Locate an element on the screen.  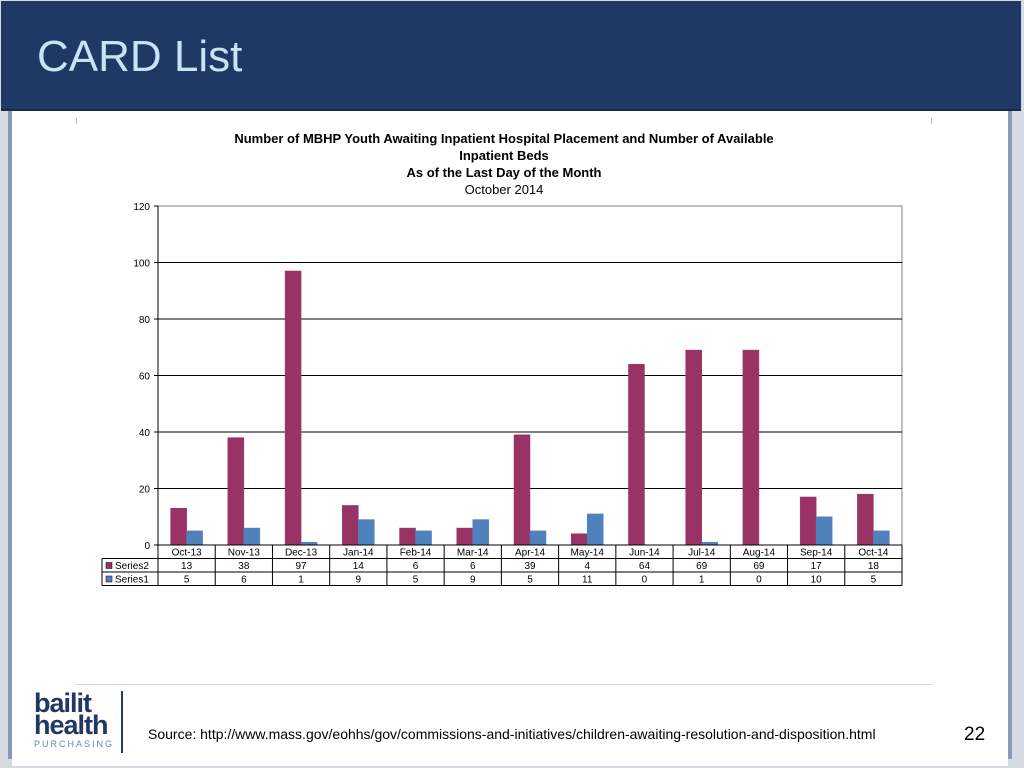
y-tick-label: 80 is located at coordinates (145, 320).